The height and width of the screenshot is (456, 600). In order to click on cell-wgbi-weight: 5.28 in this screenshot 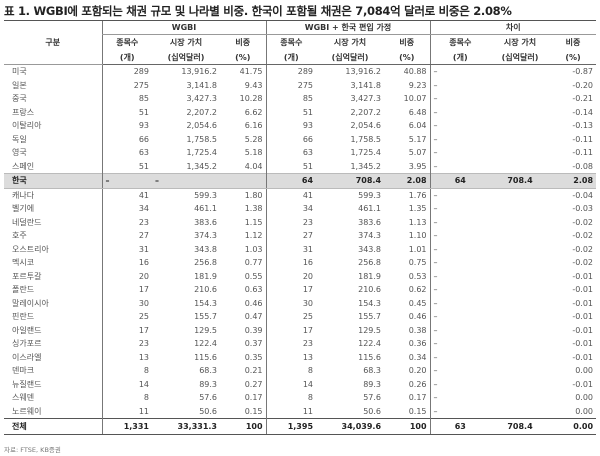, I will do `click(253, 139)`.